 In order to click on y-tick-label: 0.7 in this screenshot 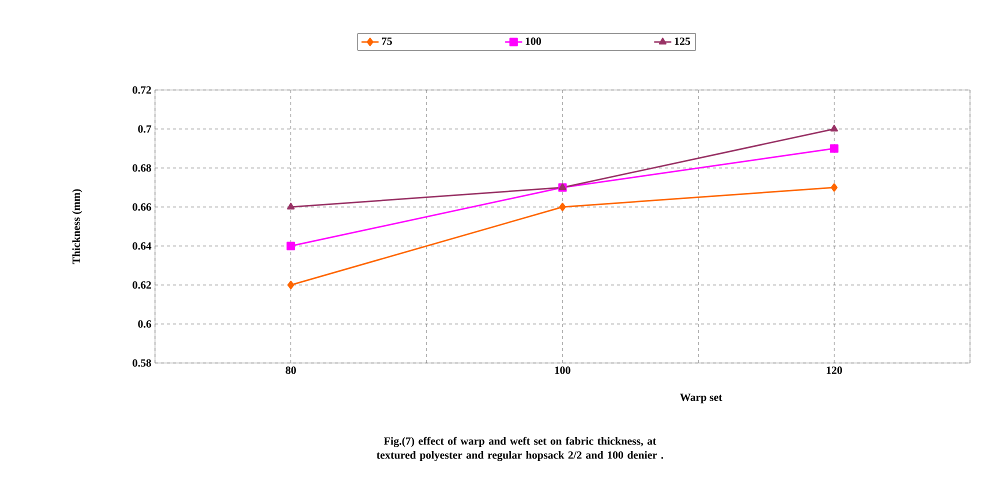, I will do `click(145, 129)`.